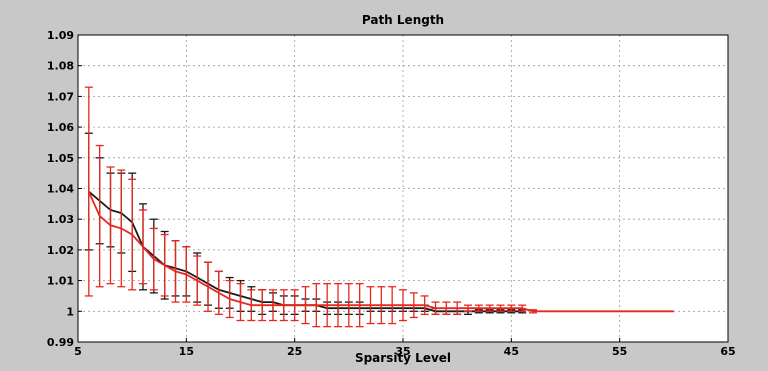 The height and width of the screenshot is (371, 768). I want to click on x-tick-label: 15, so click(186, 351).